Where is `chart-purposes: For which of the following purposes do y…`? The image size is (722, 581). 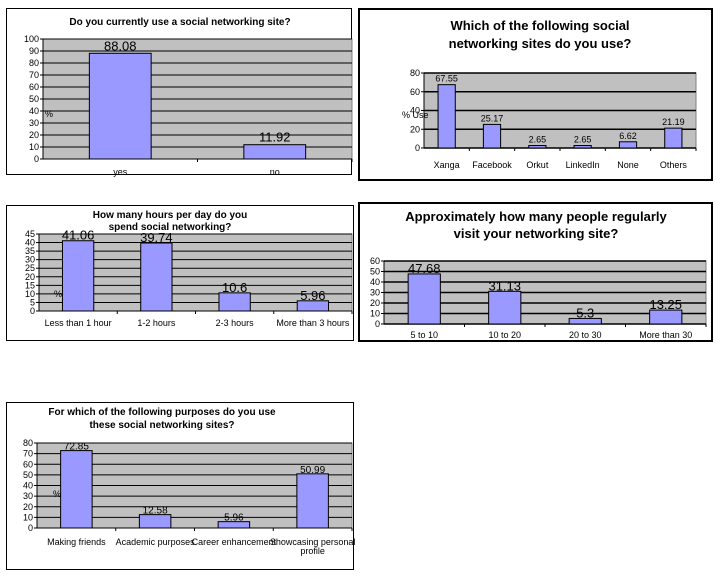
chart-purposes: For which of the following purposes do y… is located at coordinates (189, 481).